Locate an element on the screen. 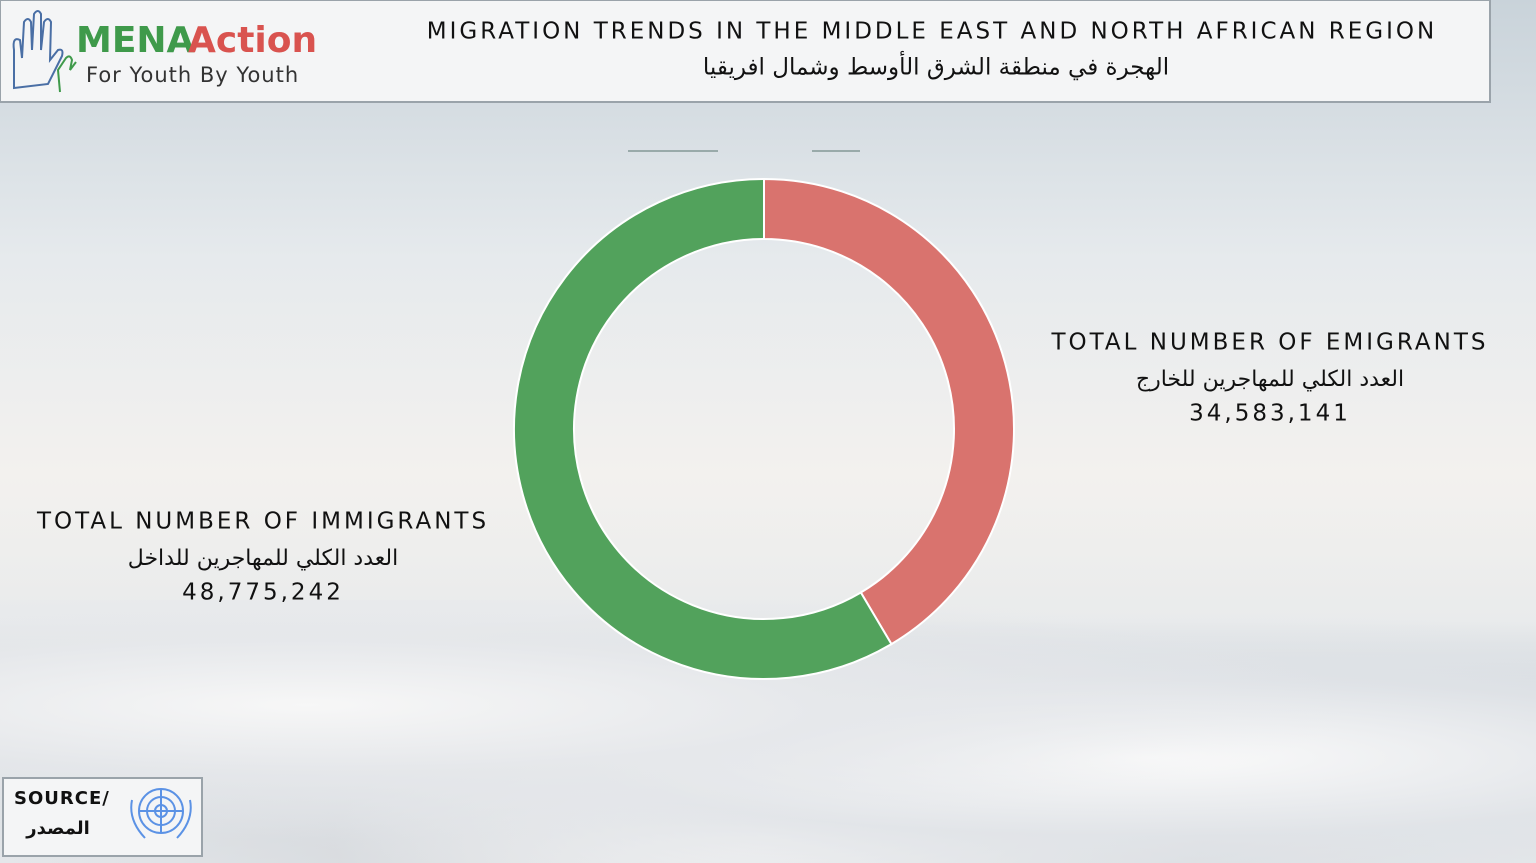 The height and width of the screenshot is (863, 1536). header-box is located at coordinates (745, 51).